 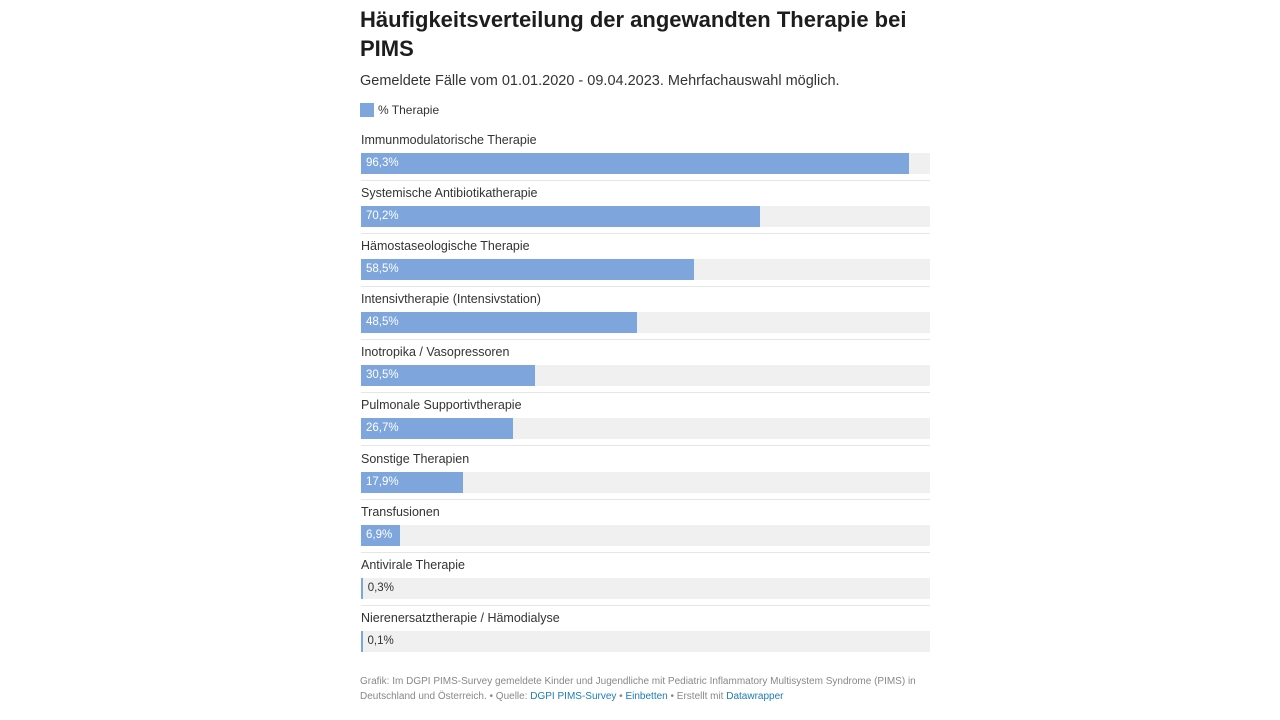 I want to click on bar-row: Sonstige Therapien 17,9%, so click(x=645, y=477).